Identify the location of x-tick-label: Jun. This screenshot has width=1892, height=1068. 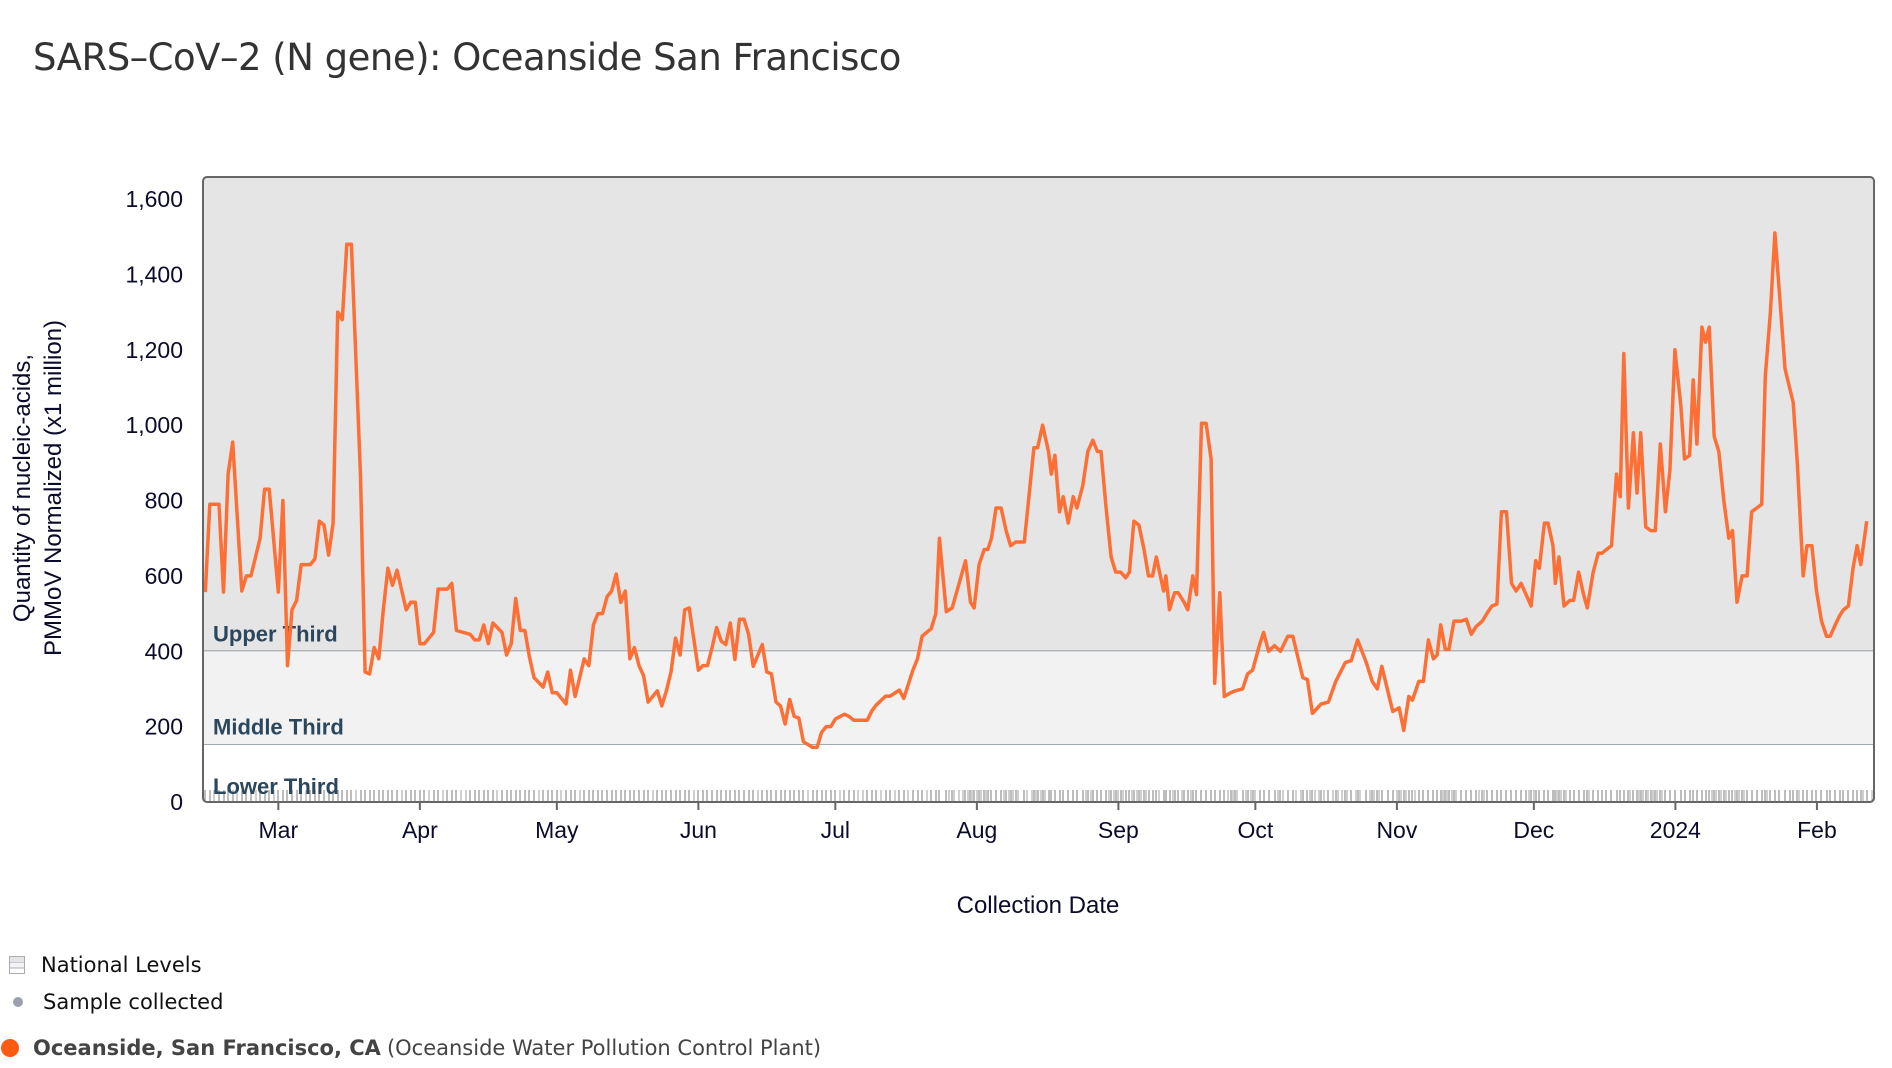
(698, 830).